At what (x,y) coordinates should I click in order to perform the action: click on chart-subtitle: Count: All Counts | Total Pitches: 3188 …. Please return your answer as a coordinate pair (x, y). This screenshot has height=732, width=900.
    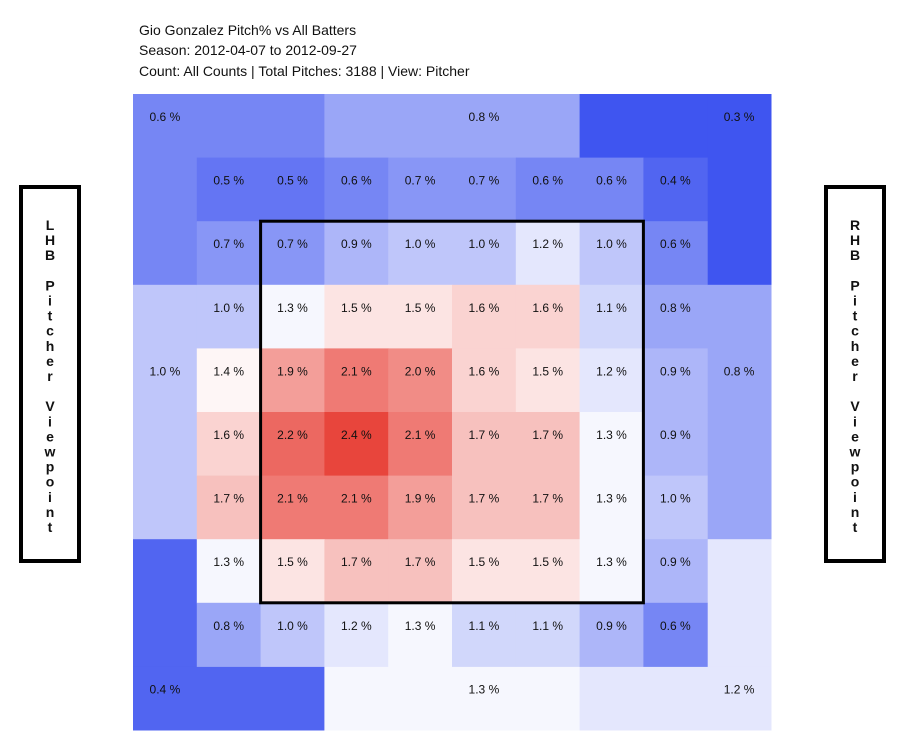
    Looking at the image, I should click on (304, 71).